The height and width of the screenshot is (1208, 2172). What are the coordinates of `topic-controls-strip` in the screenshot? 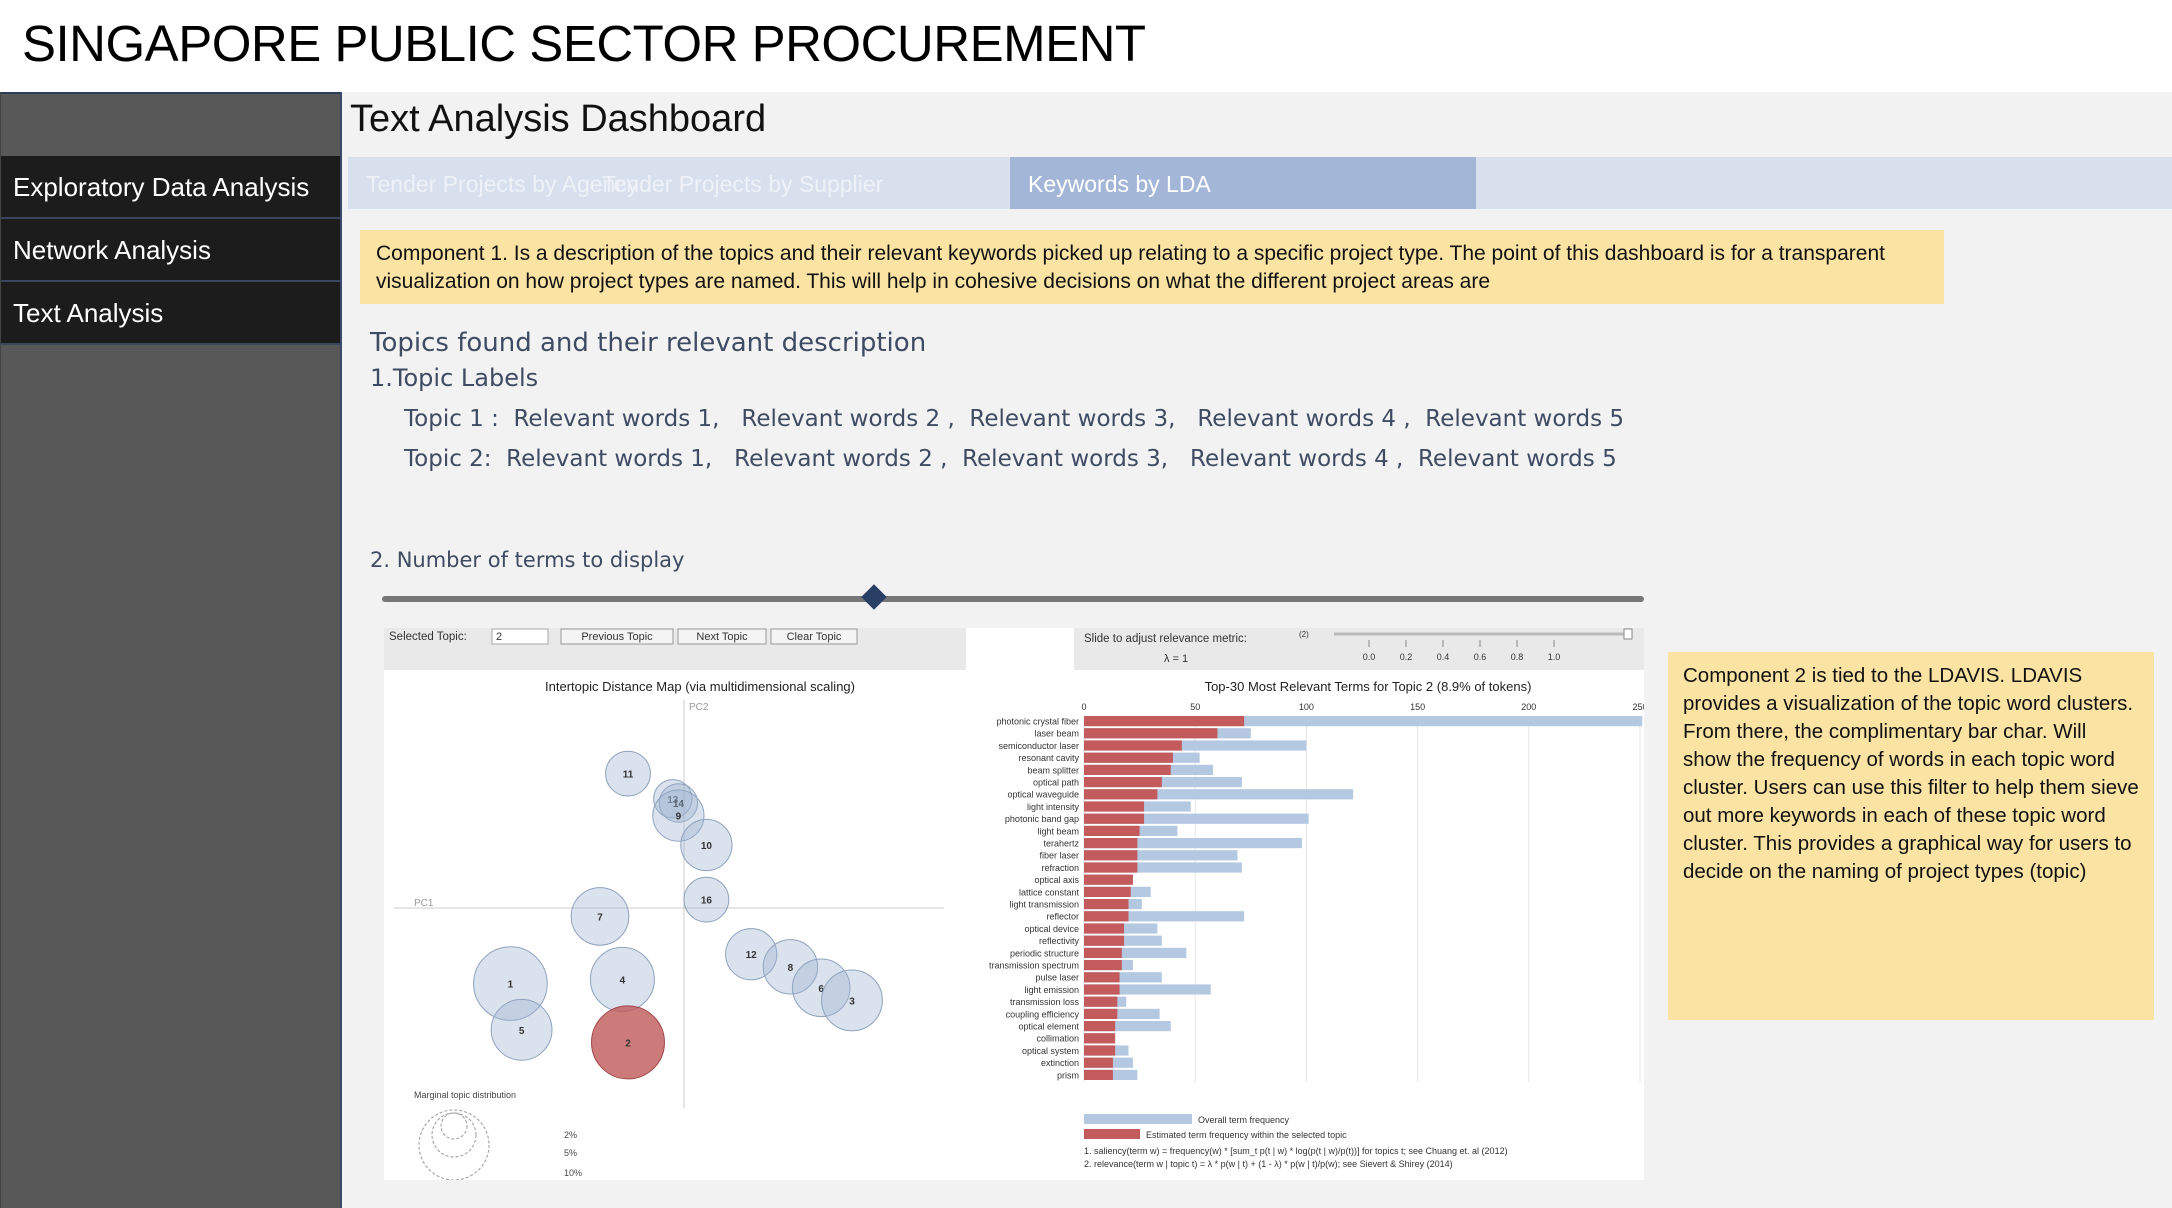 It's located at (675, 649).